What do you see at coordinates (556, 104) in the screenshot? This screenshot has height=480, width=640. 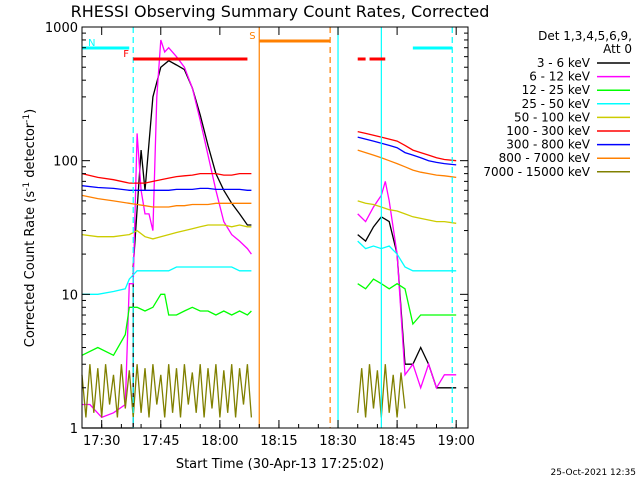 I see `legend-label-25-50-kev: 25 - 50 keV` at bounding box center [556, 104].